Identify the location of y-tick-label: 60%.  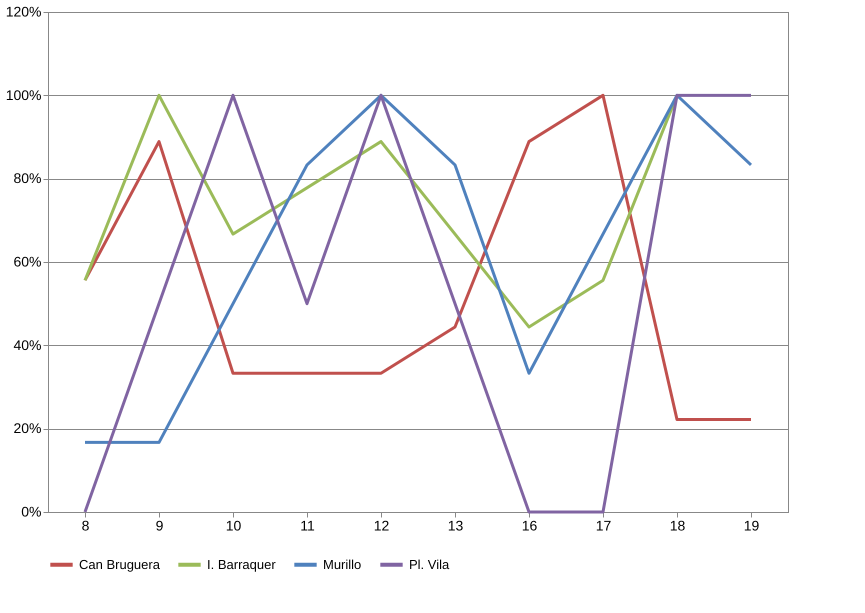
(27, 262).